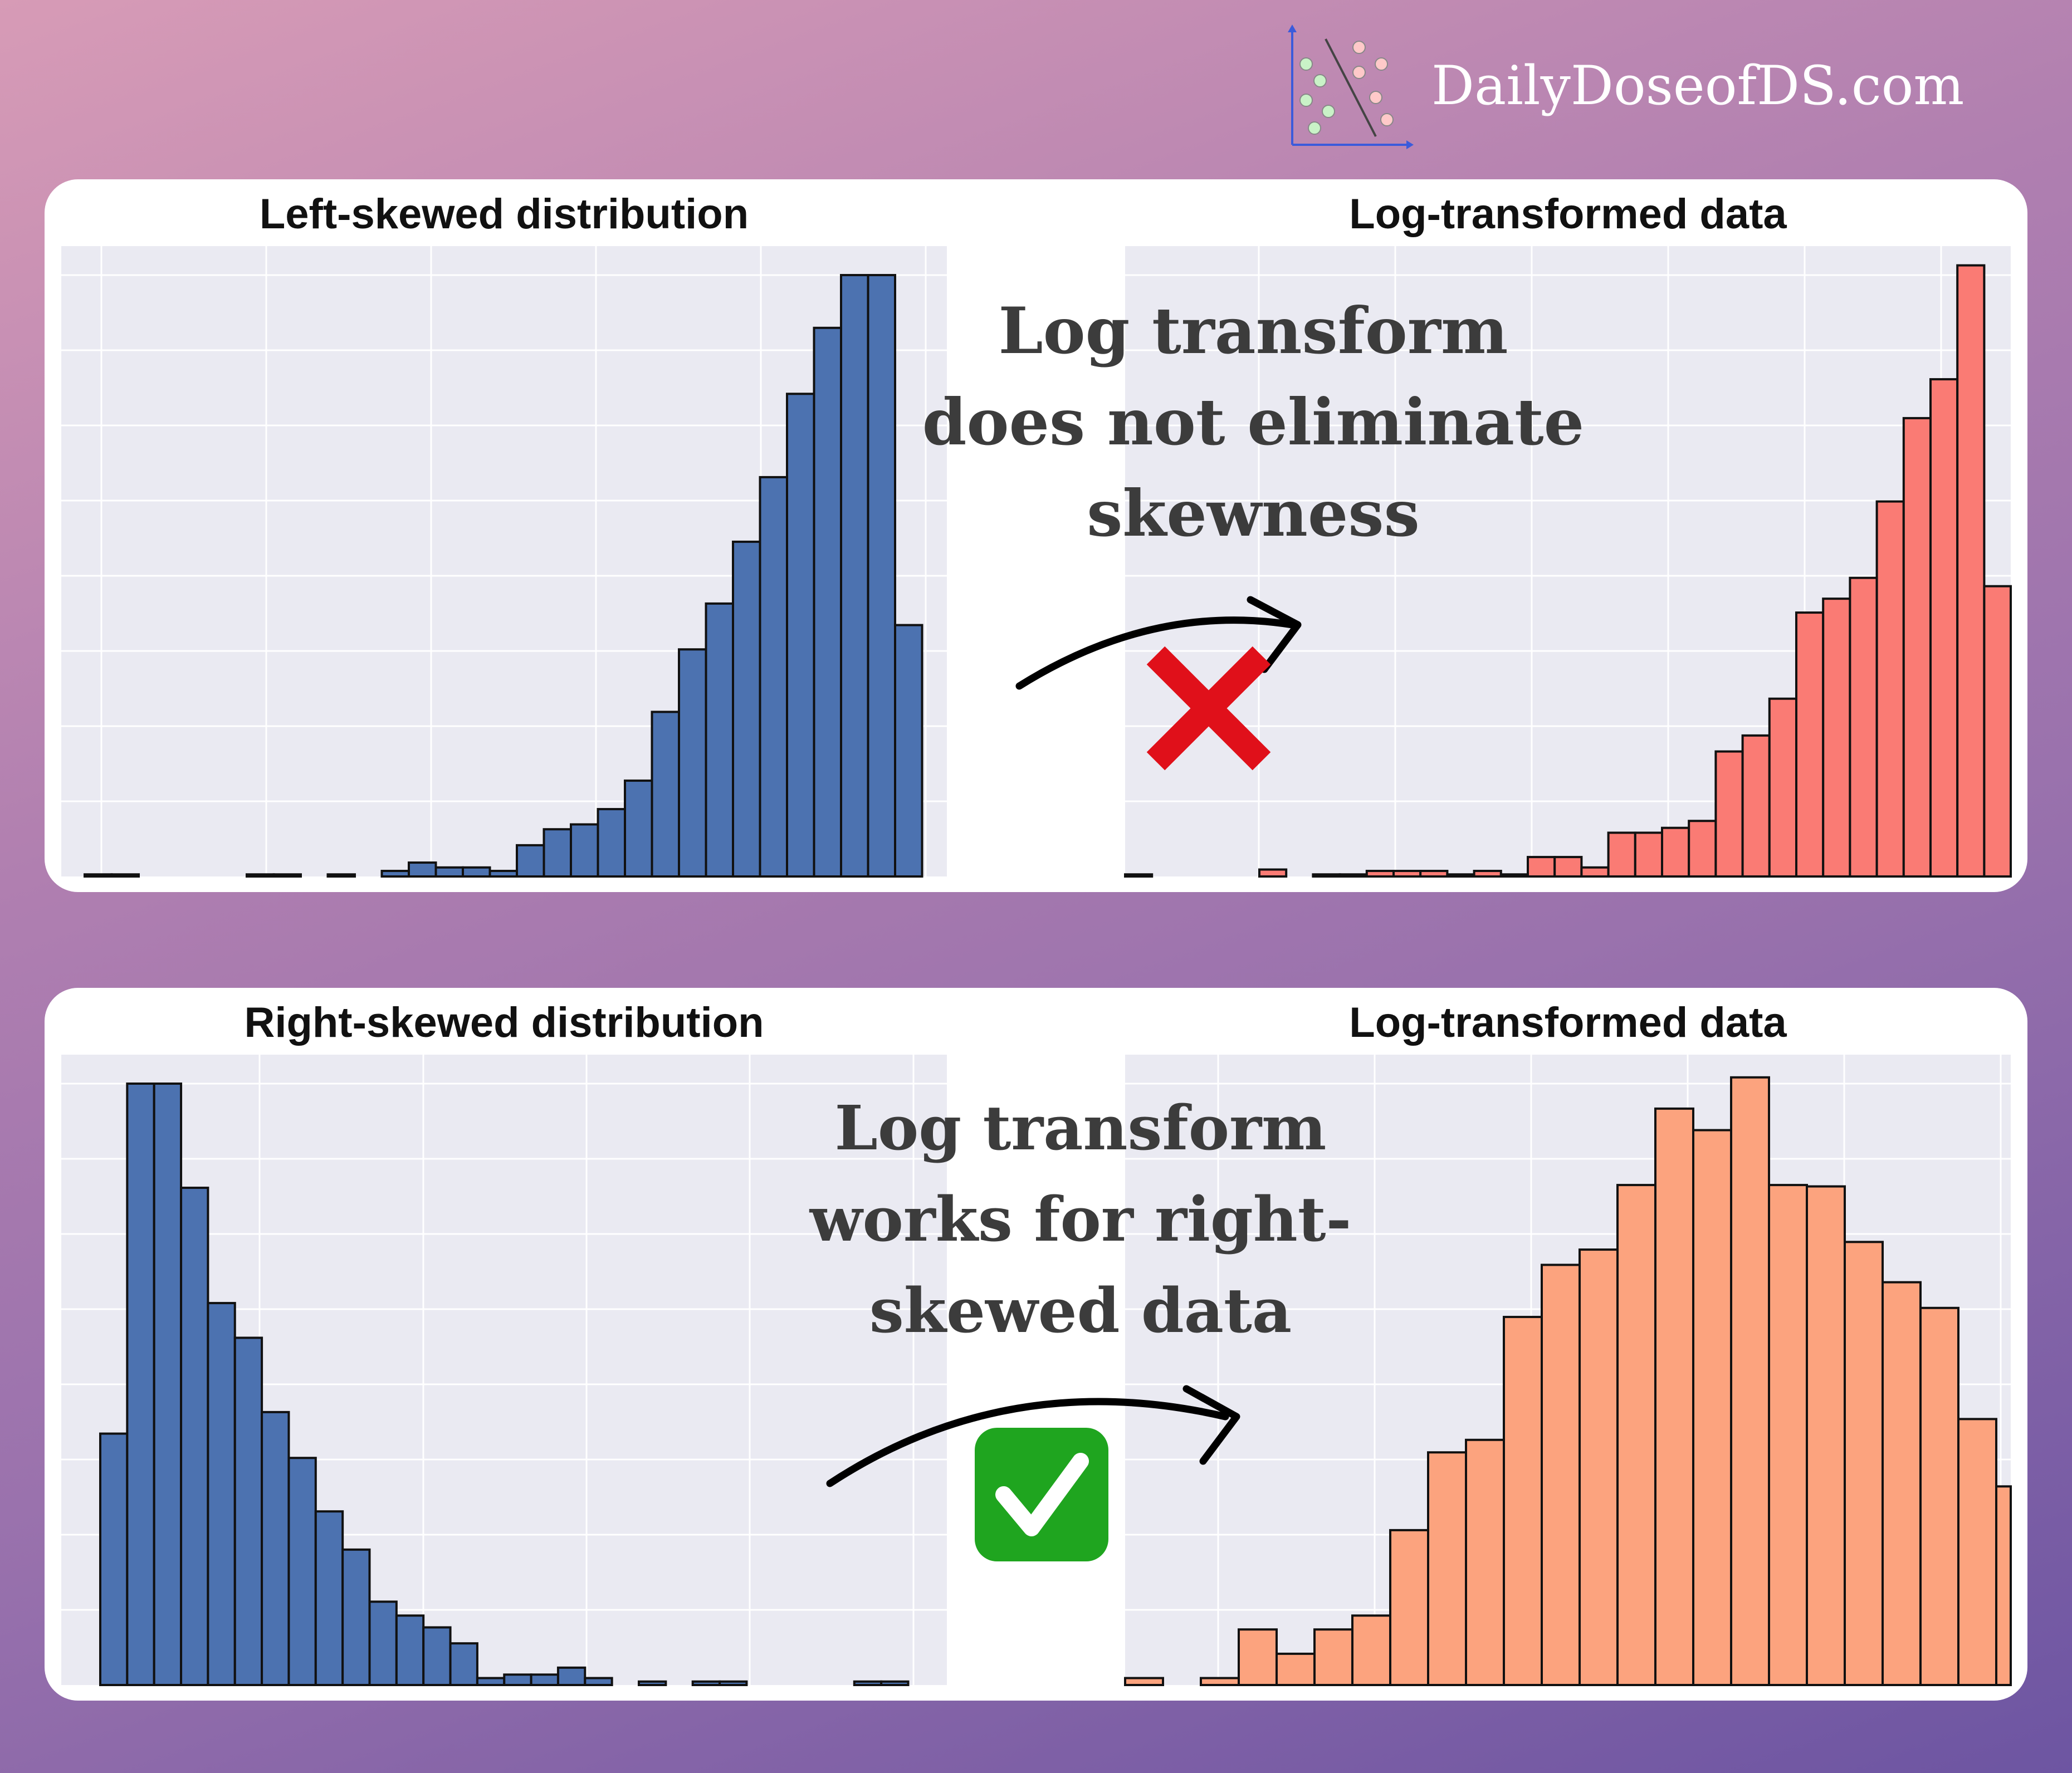 Image resolution: width=2072 pixels, height=1773 pixels. I want to click on cross-mark-icon, so click(1208, 708).